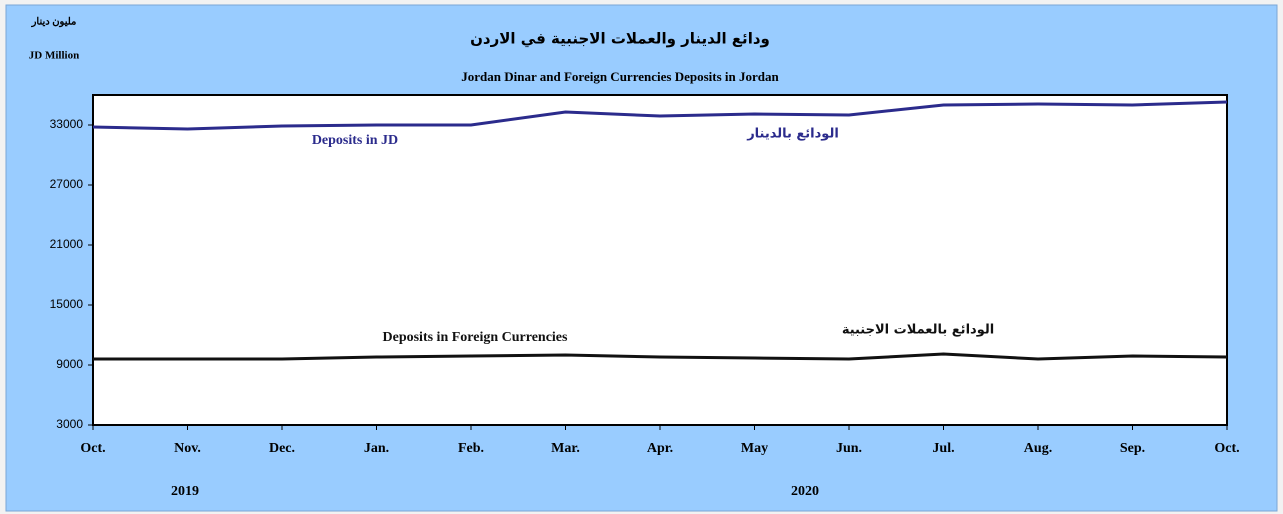 The image size is (1283, 514). I want to click on unit-label-ar: مليون دينار, so click(54, 21).